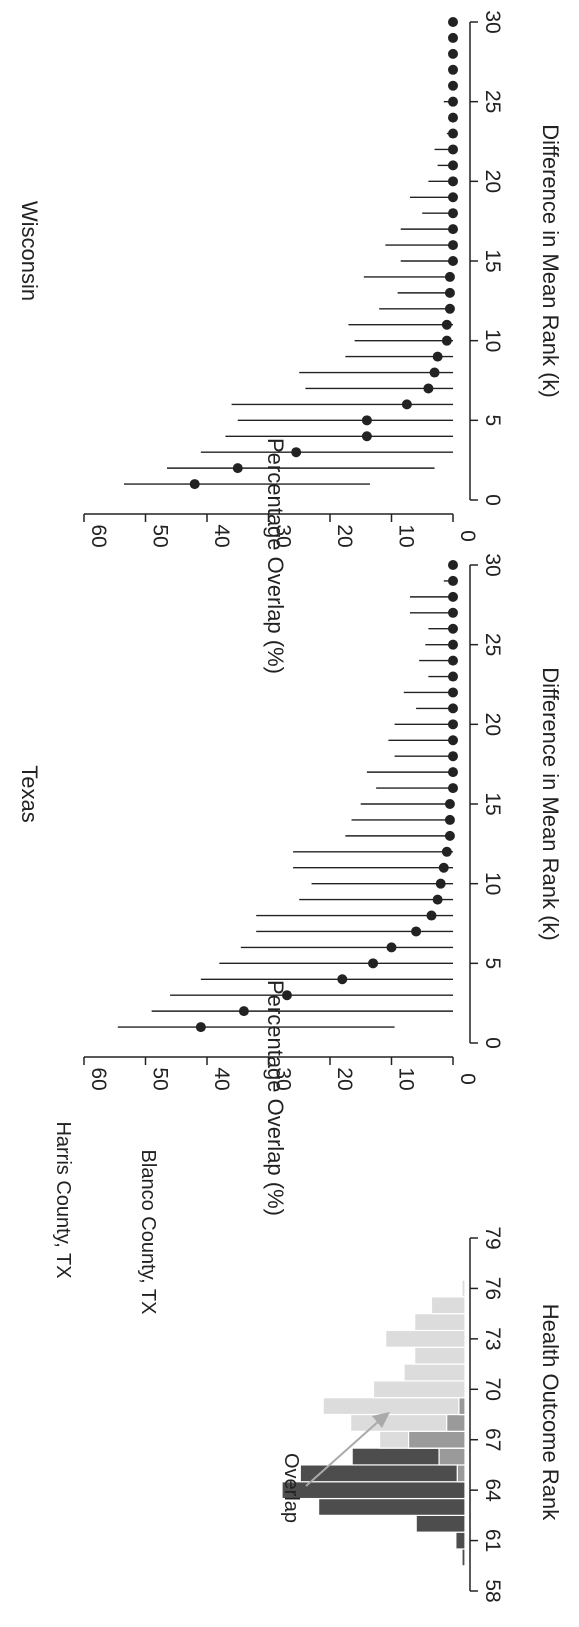  What do you see at coordinates (492, 1389) in the screenshot?
I see `rank-tick-label: 70` at bounding box center [492, 1389].